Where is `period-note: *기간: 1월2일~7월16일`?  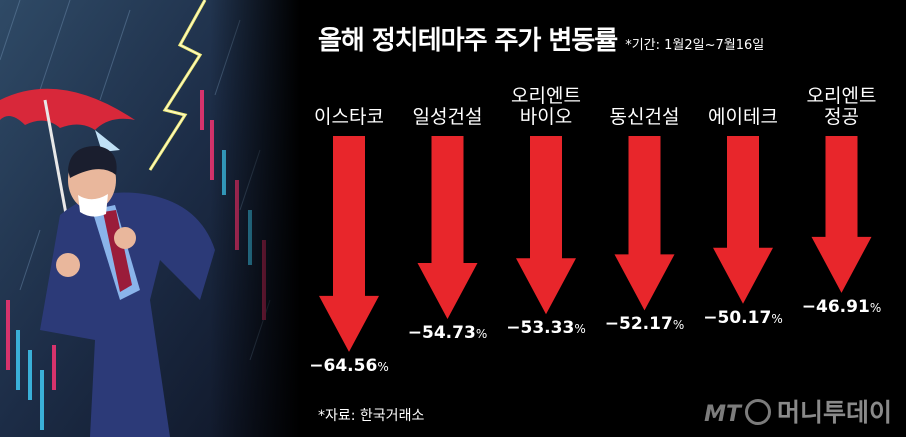
period-note: *기간: 1월2일~7월16일 is located at coordinates (695, 45).